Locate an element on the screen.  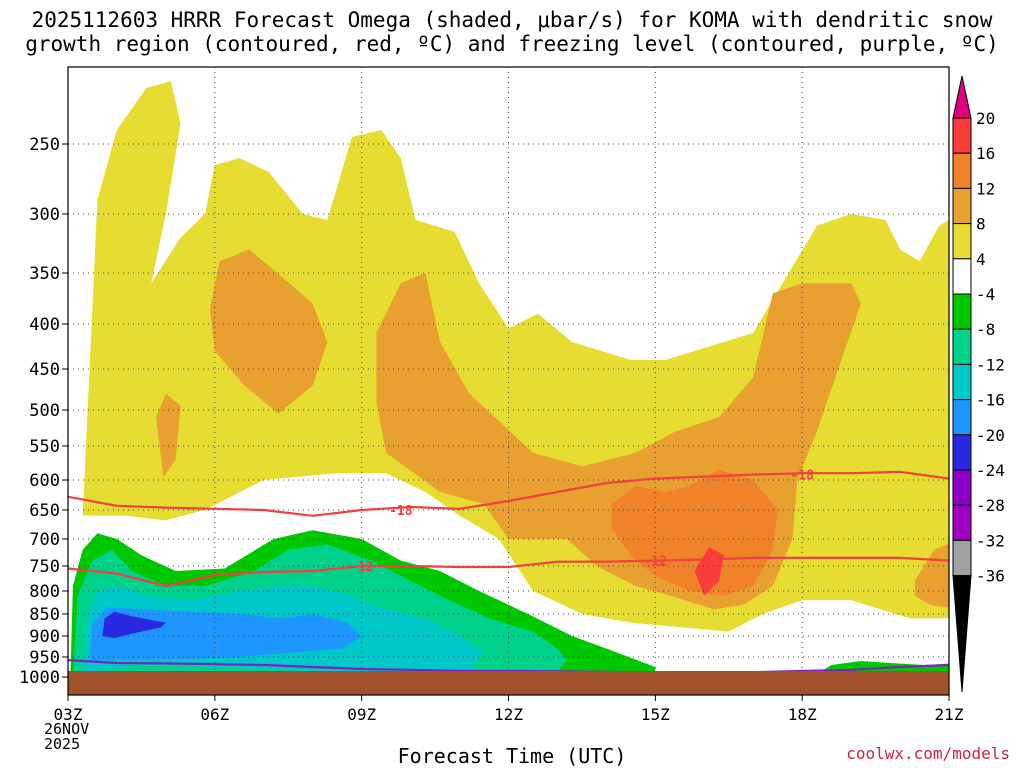
y-tick-label: 850 is located at coordinates (44, 615).